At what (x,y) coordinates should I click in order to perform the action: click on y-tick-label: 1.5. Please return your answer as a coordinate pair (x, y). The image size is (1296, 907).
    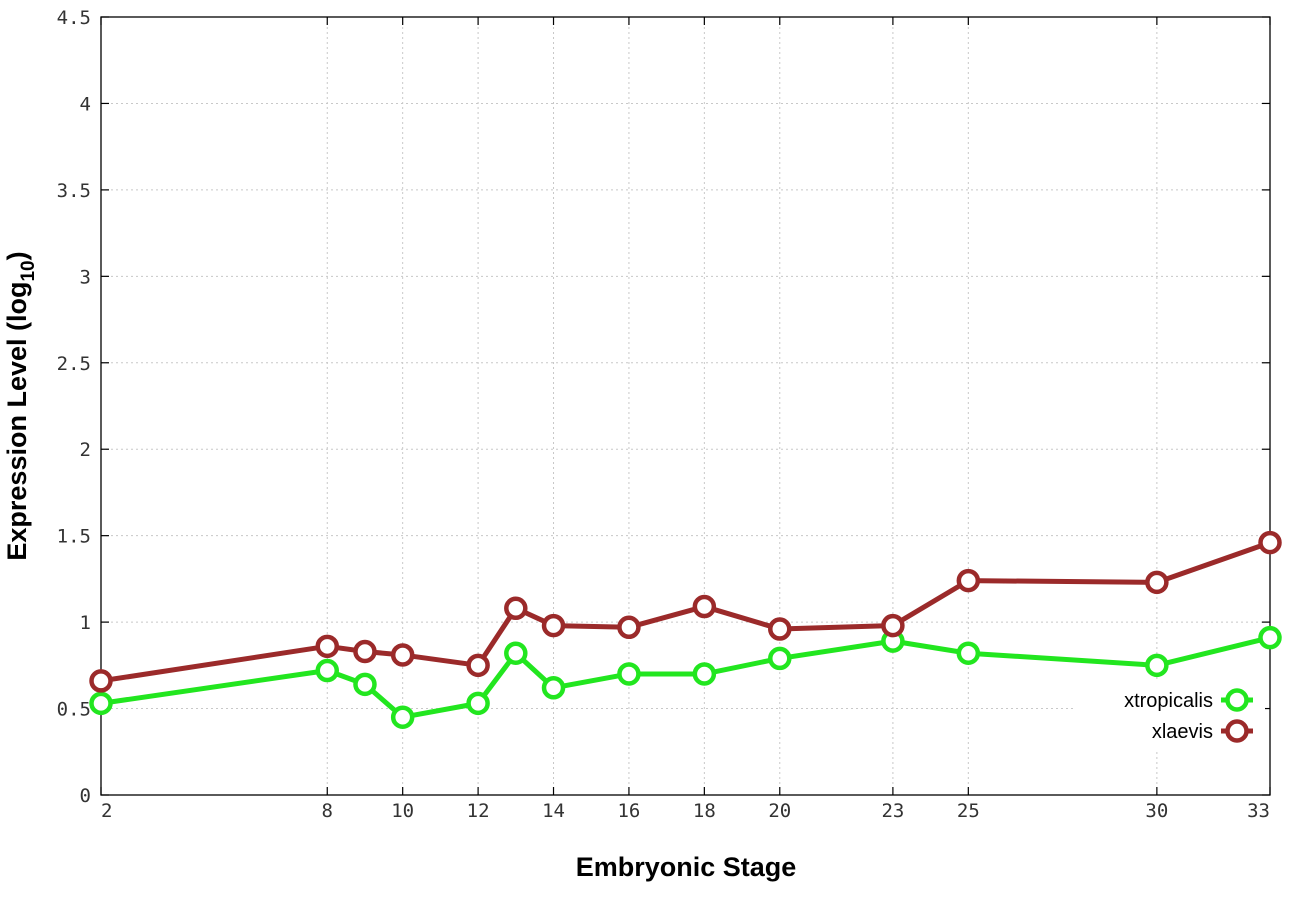
    Looking at the image, I should click on (74, 537).